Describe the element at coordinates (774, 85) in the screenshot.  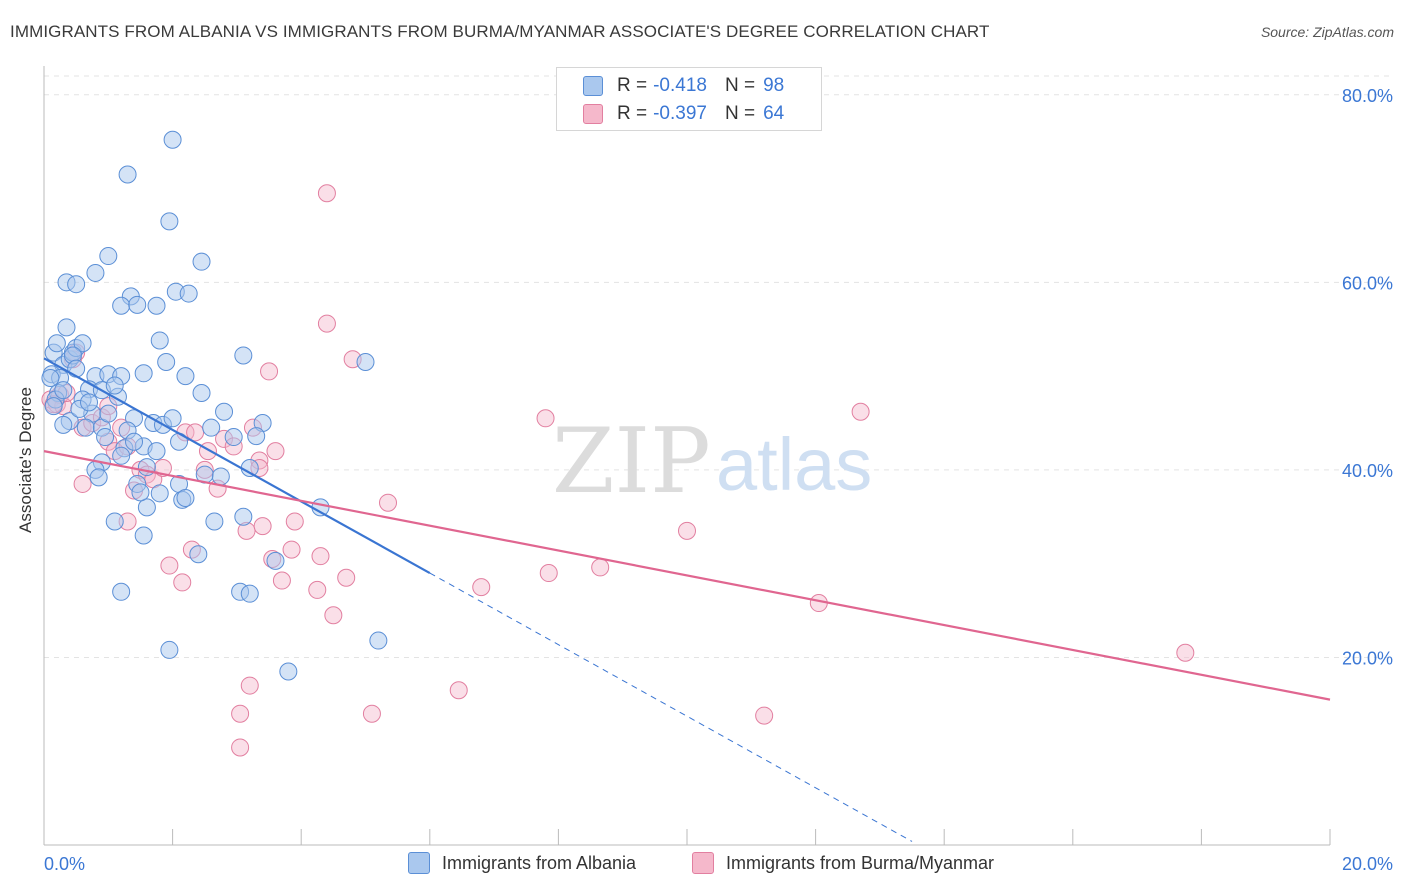
I see `n-value: 98` at that location.